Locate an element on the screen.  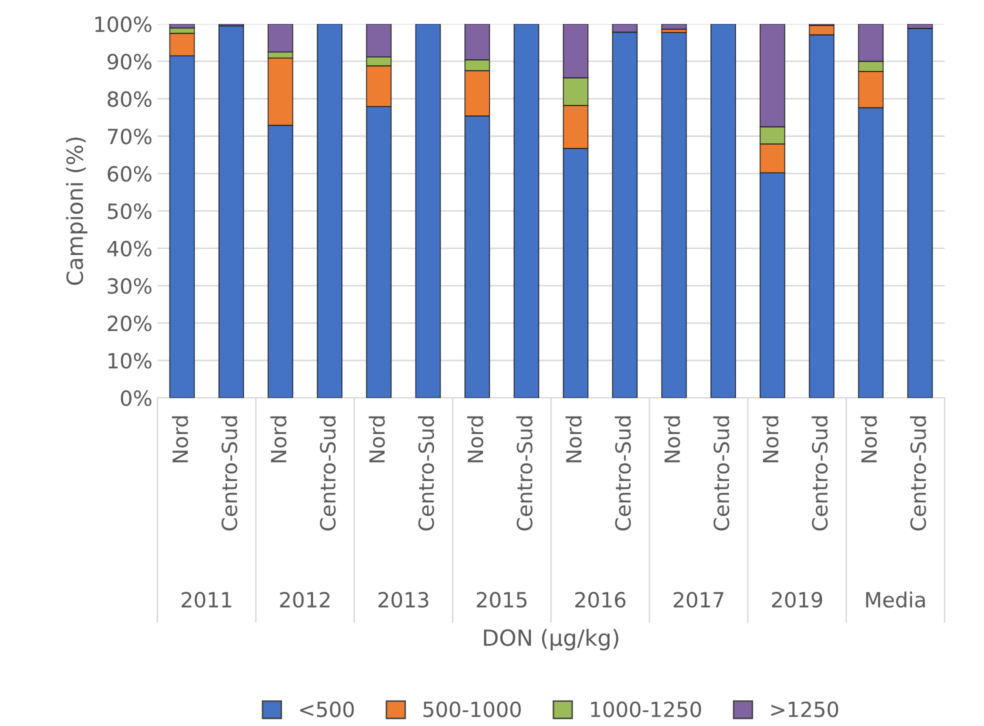
y-tick-label: 70% is located at coordinates (130, 136).